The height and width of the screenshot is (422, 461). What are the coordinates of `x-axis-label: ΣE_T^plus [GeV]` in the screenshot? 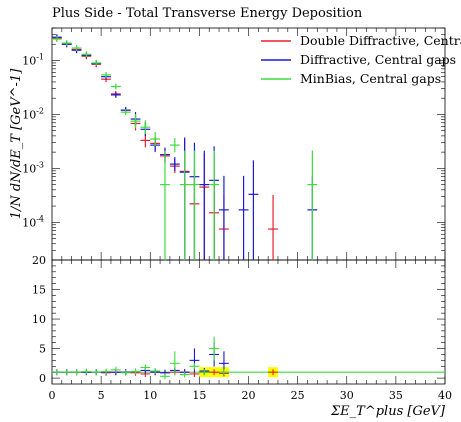 It's located at (388, 411).